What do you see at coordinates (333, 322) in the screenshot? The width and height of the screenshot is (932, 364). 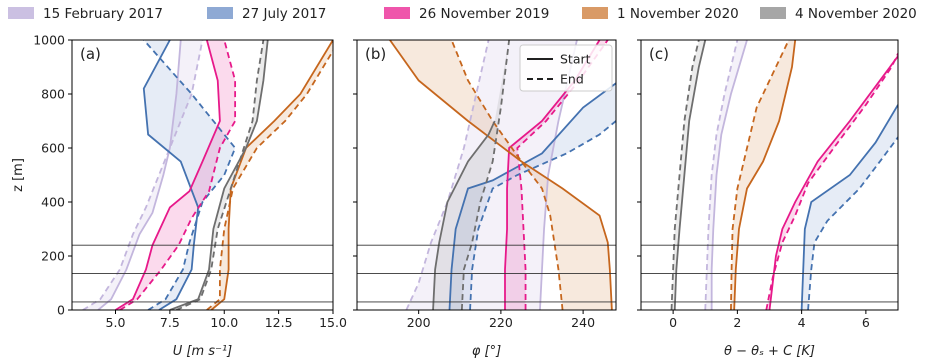 I see `x-tick-label: 15.0` at bounding box center [333, 322].